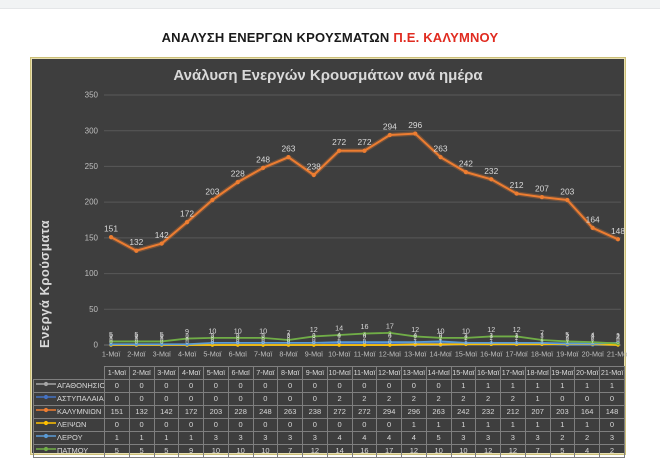 The height and width of the screenshot is (472, 660). What do you see at coordinates (315, 373) in the screenshot?
I see `date-header-cell: 9-Μαϊ` at bounding box center [315, 373].